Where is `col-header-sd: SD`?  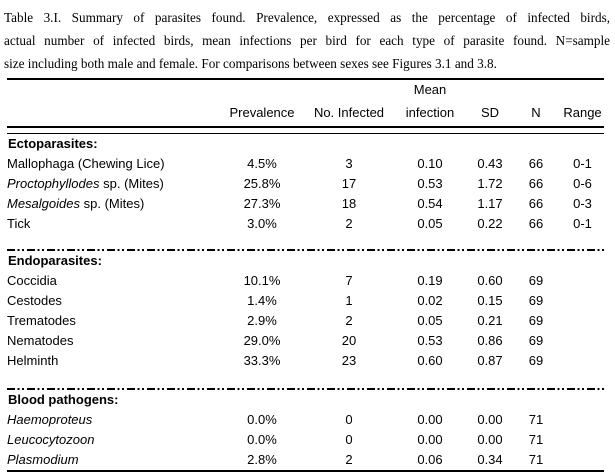
col-header-sd: SD is located at coordinates (490, 112).